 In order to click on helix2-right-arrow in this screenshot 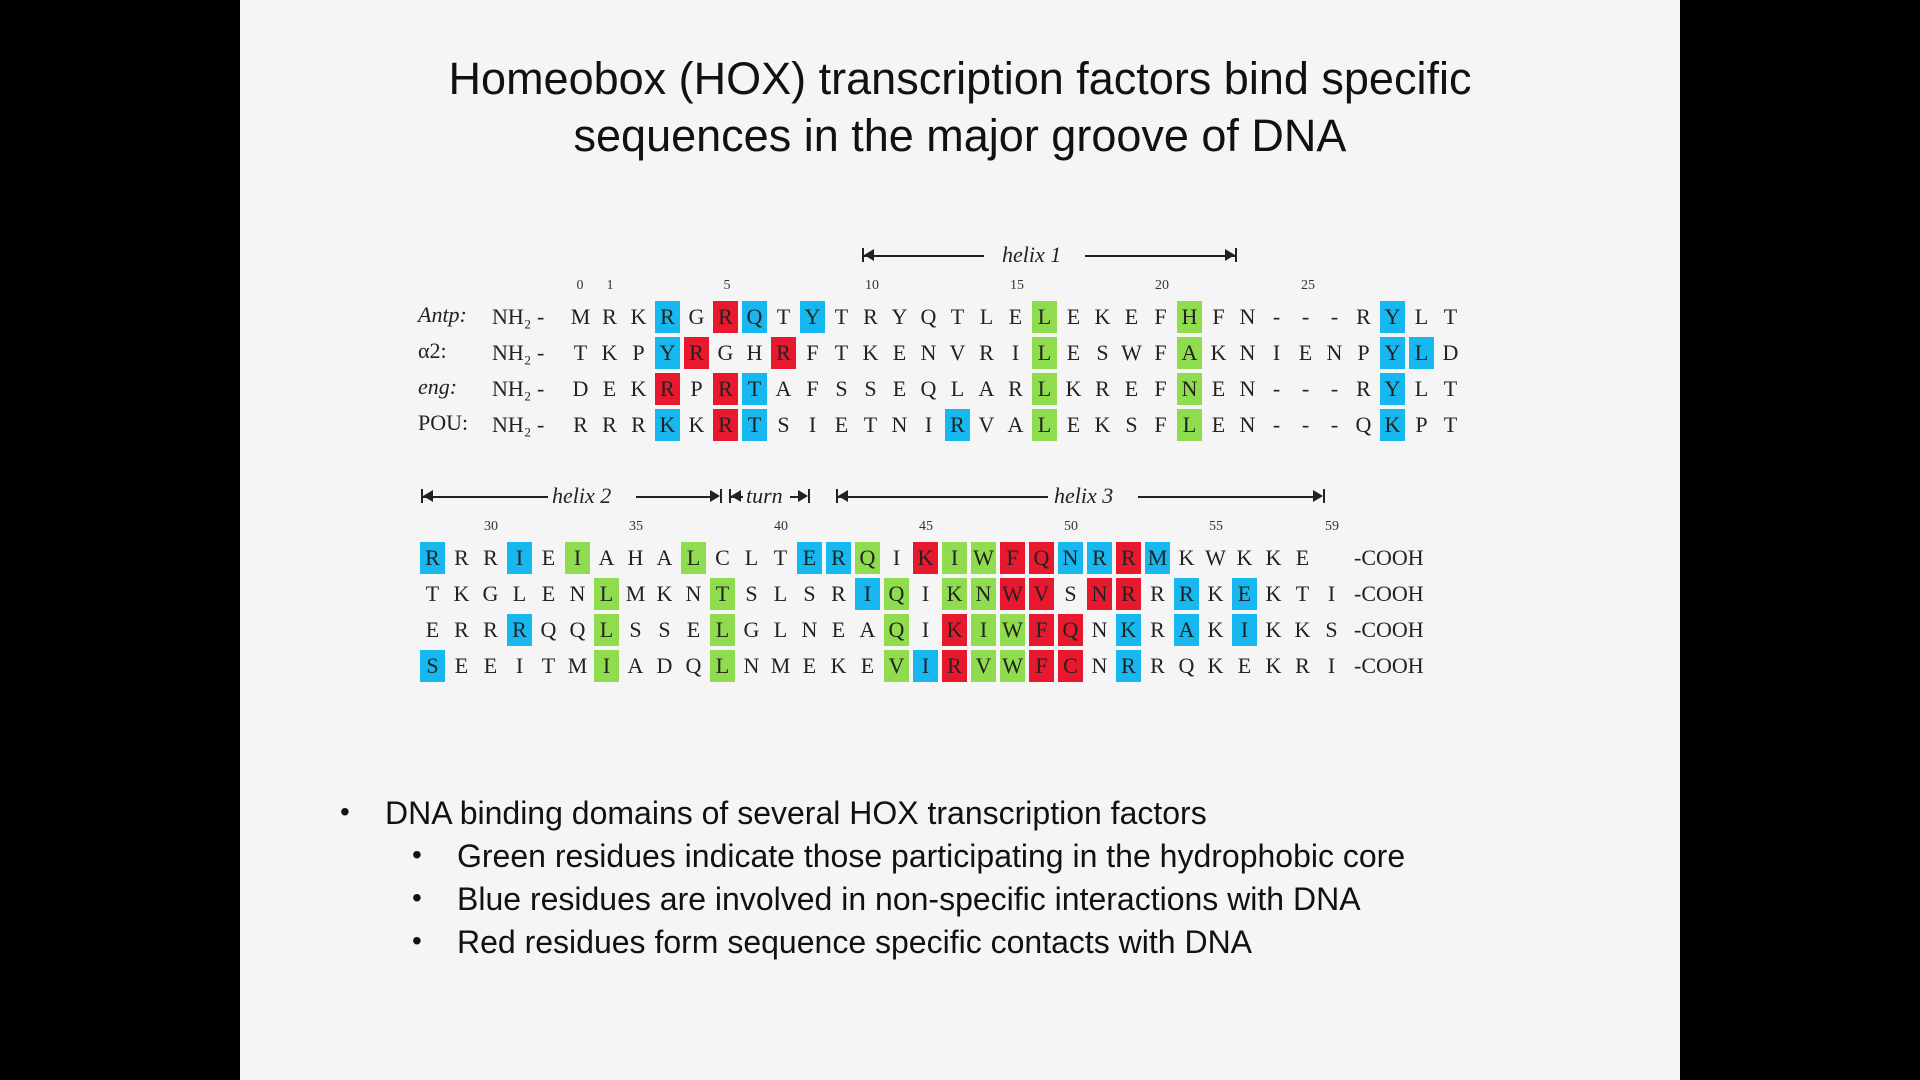, I will do `click(715, 496)`.